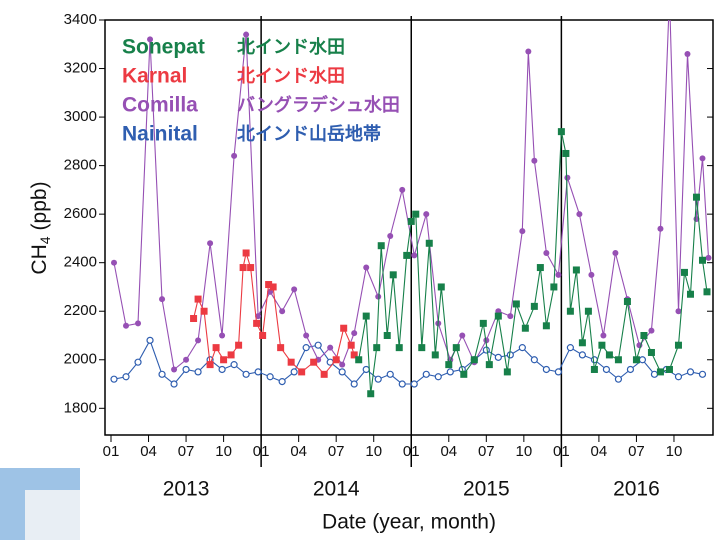  I want to click on y-tick-label: 3200, so click(80, 68).